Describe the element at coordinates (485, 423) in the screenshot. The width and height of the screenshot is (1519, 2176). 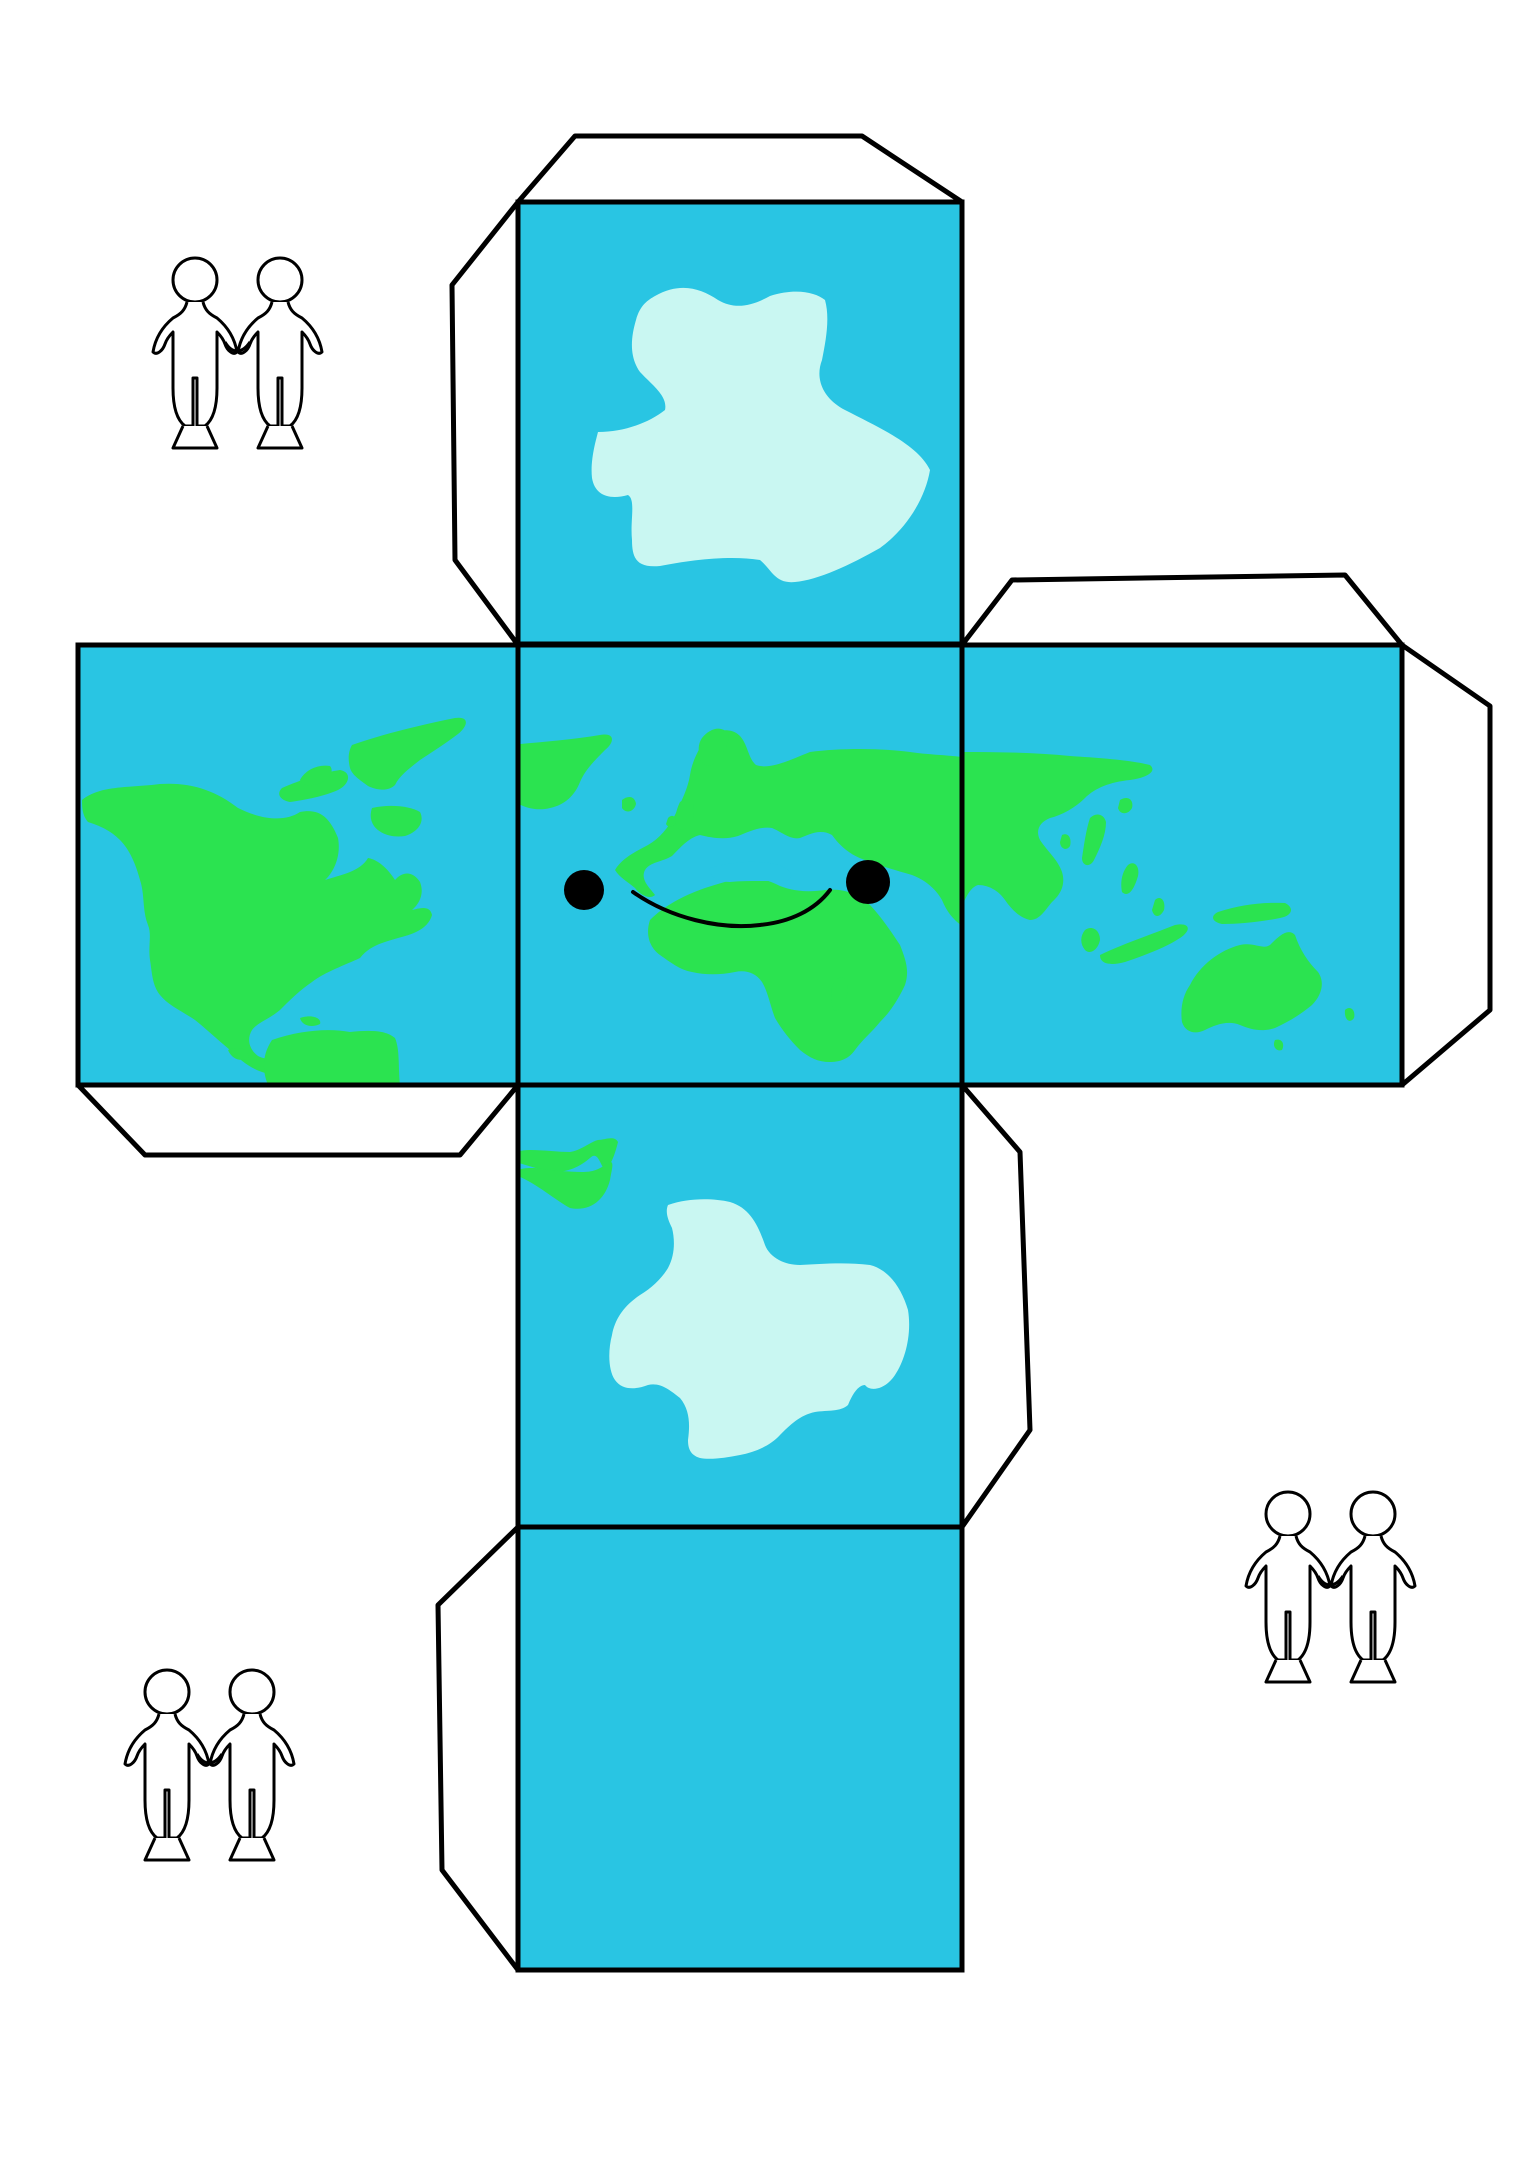
I see `tab-top-left` at that location.